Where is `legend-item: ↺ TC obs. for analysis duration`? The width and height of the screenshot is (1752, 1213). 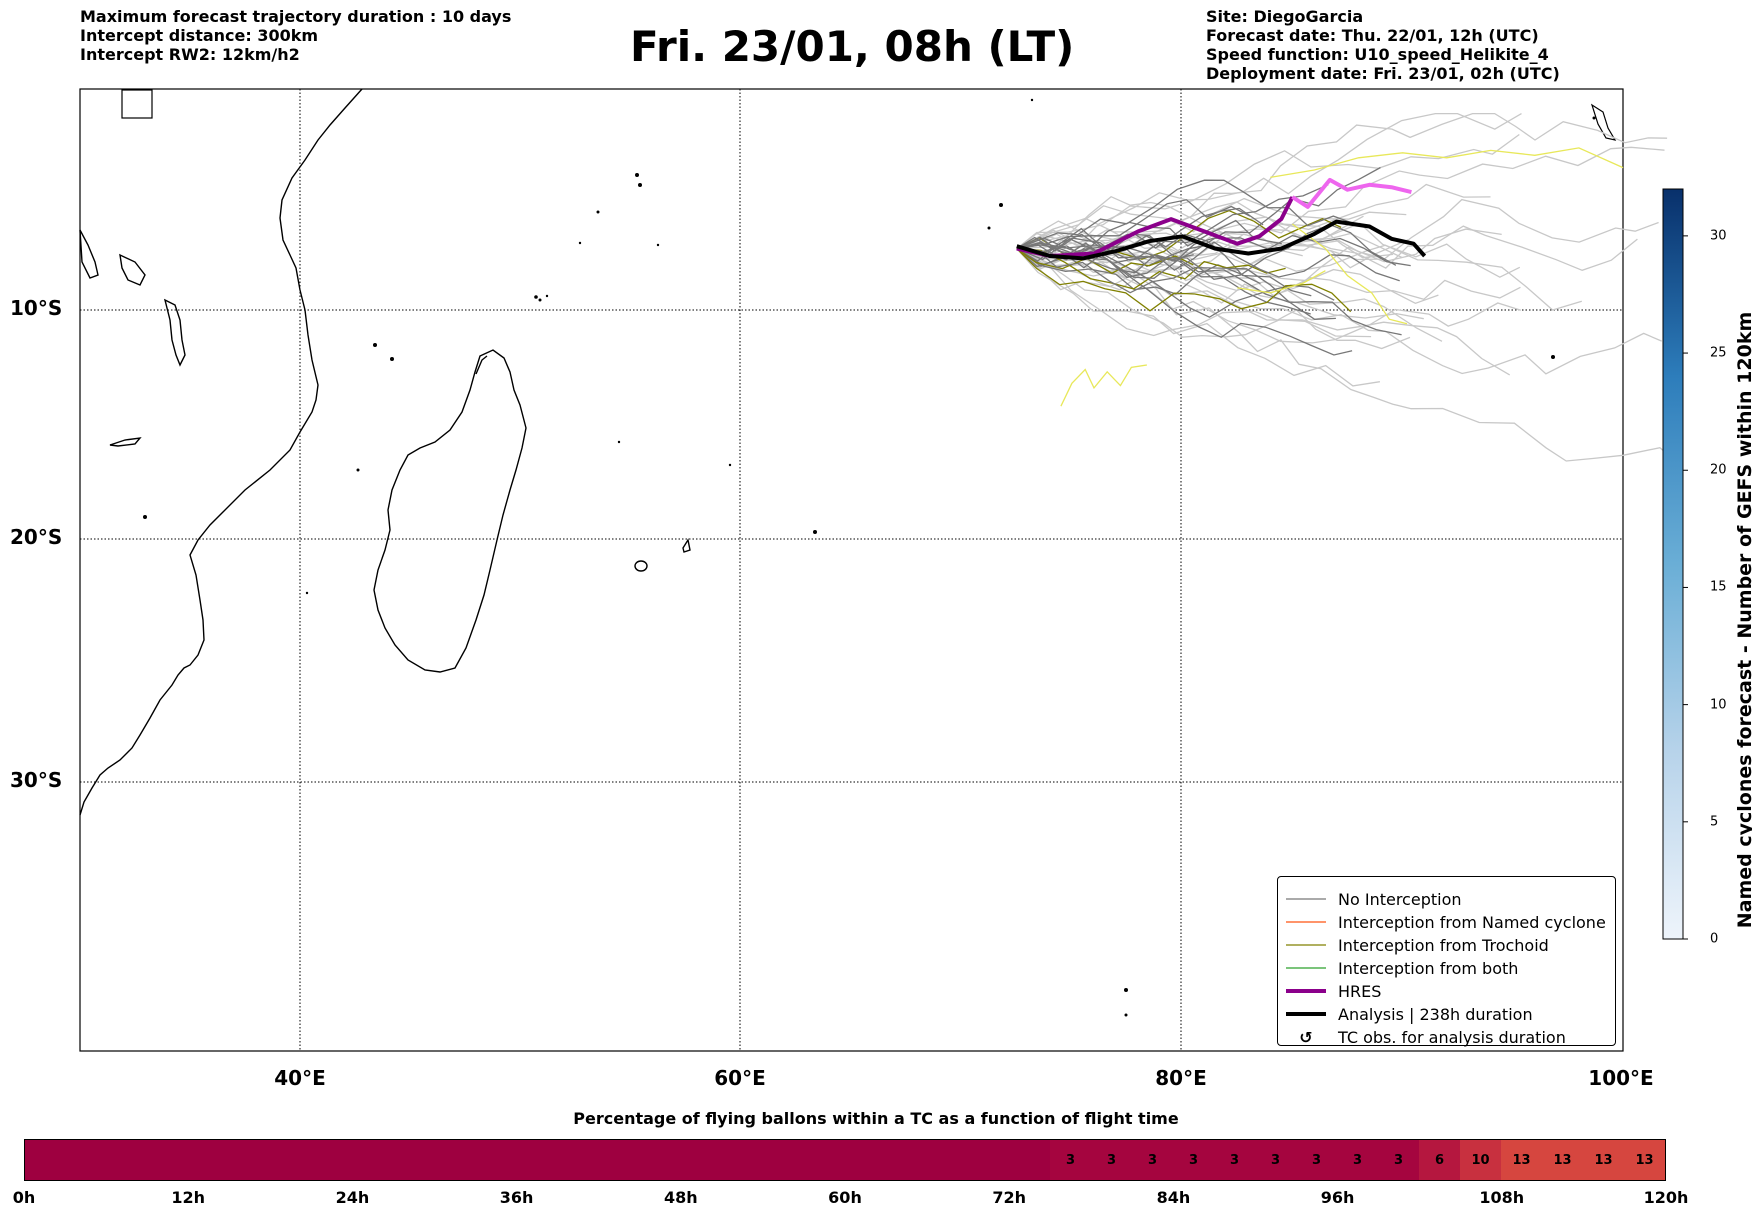
legend-item: ↺ TC obs. for analysis duration is located at coordinates (1422, 1037).